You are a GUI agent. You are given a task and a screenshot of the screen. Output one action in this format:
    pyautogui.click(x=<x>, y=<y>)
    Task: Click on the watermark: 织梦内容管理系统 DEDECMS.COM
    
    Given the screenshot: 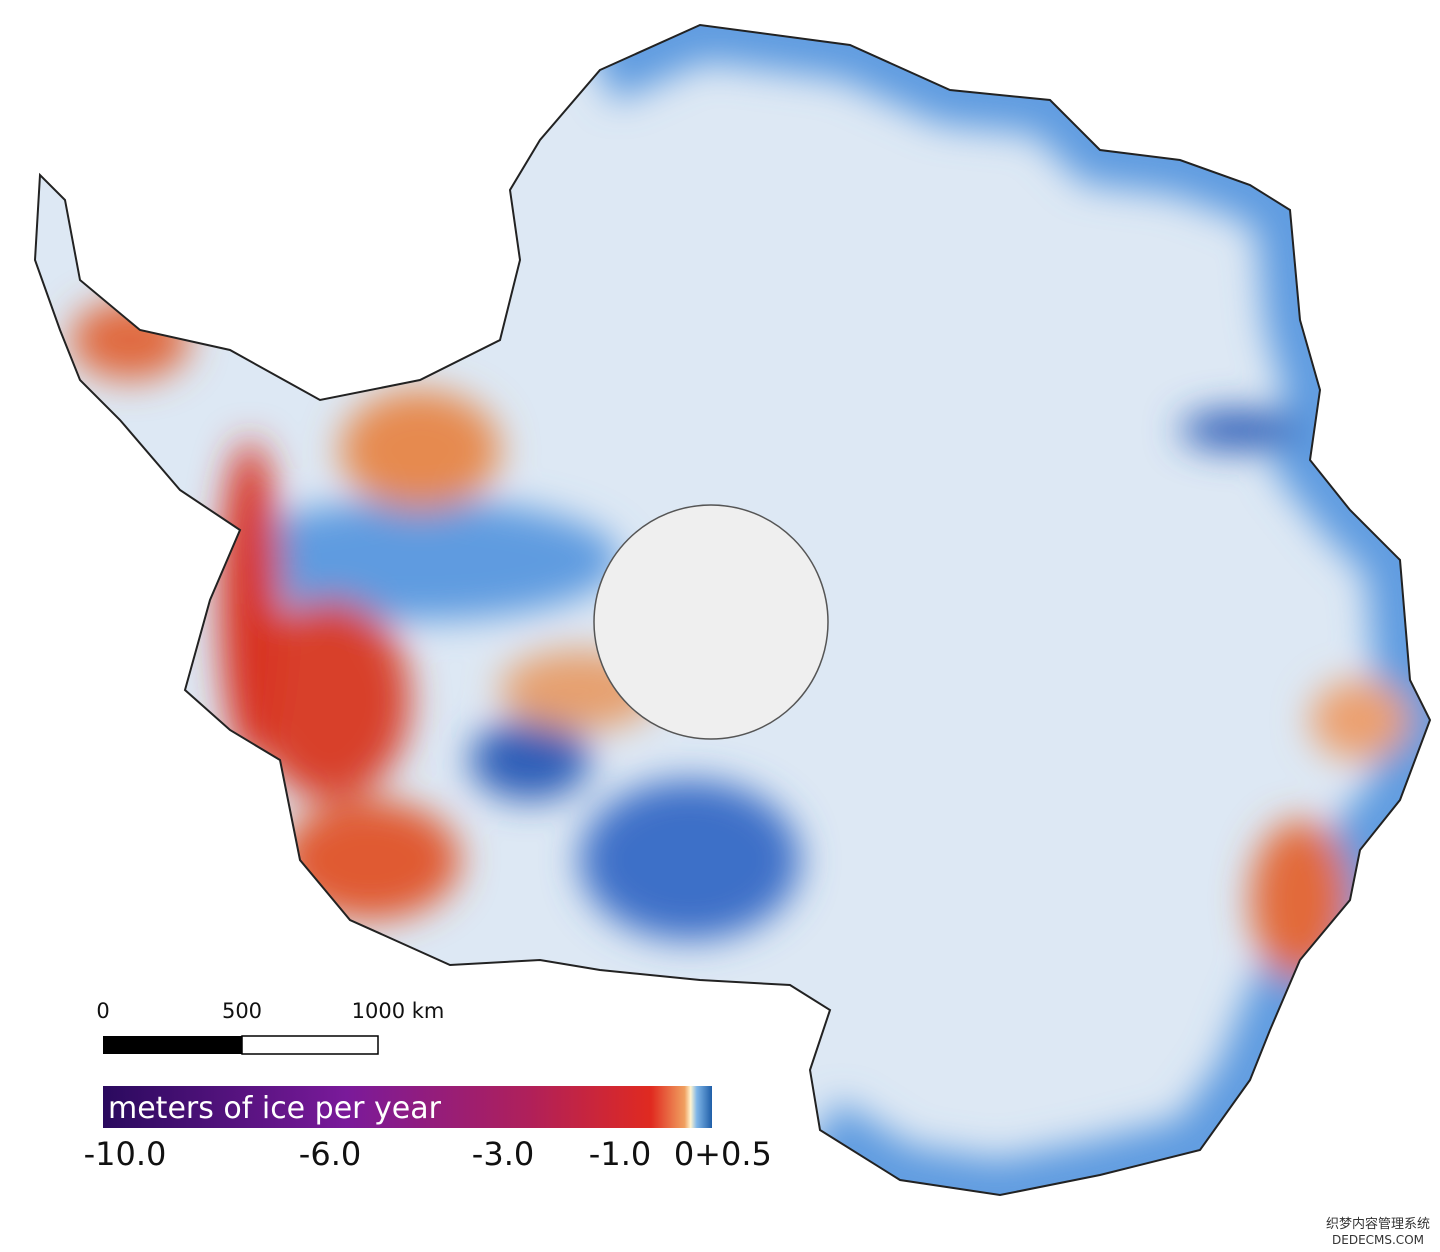 What is the action you would take?
    pyautogui.click(x=1378, y=1231)
    